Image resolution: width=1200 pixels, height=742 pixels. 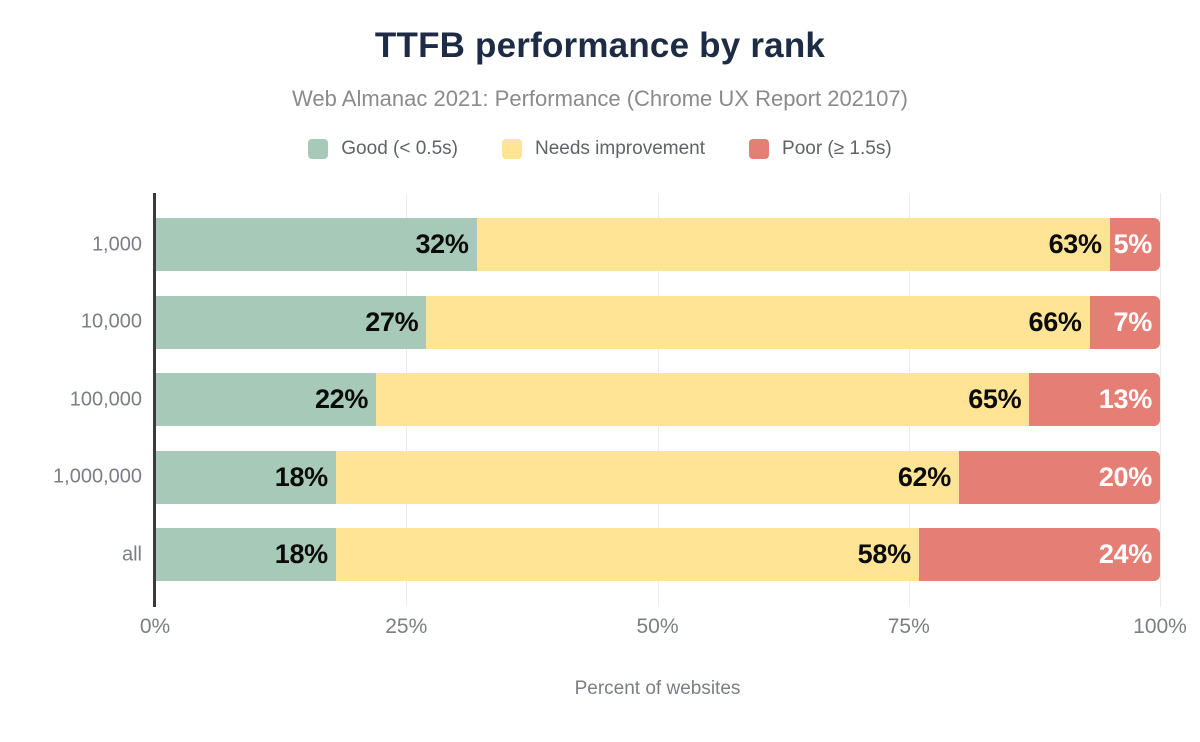 I want to click on bar-track: 32% 63% 5%, so click(x=657, y=244).